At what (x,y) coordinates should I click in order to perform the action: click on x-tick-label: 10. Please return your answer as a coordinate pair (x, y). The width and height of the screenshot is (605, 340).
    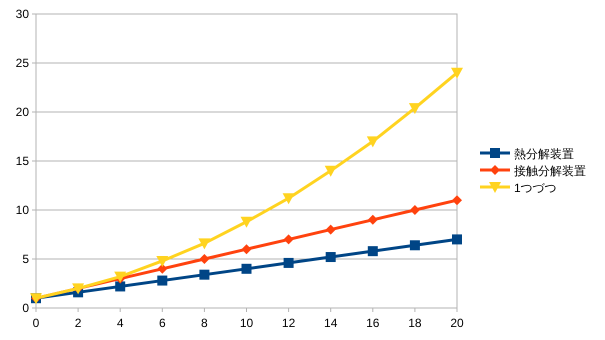
    Looking at the image, I should click on (247, 323).